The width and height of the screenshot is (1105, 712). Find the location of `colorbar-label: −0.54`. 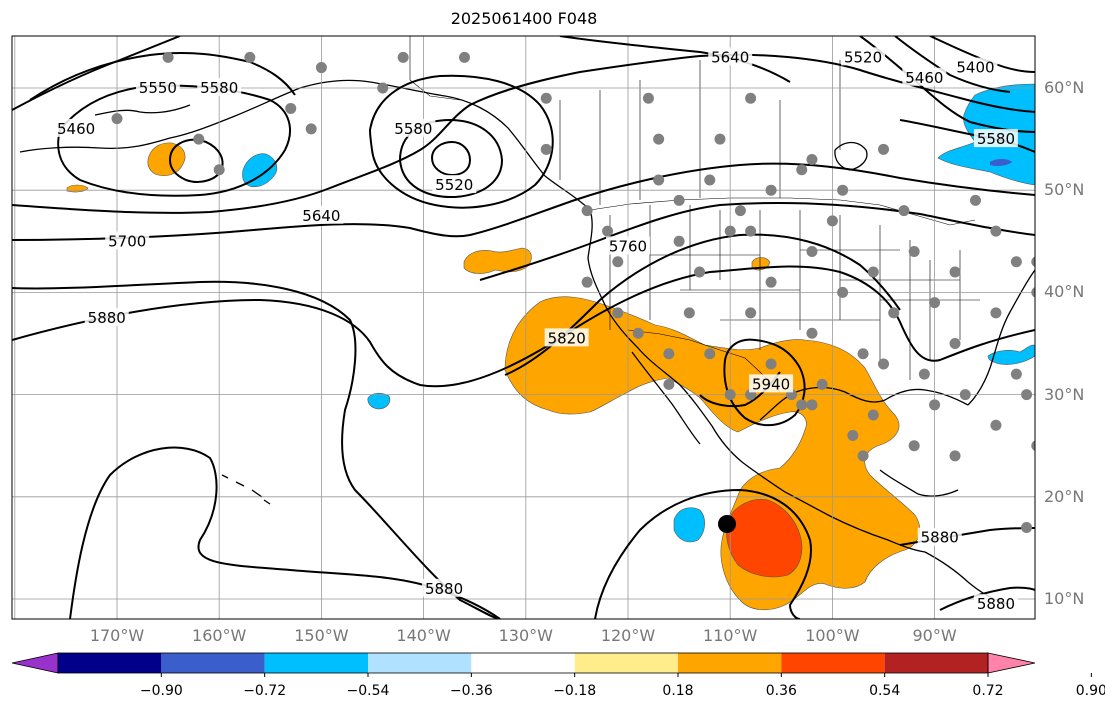

colorbar-label: −0.54 is located at coordinates (368, 691).